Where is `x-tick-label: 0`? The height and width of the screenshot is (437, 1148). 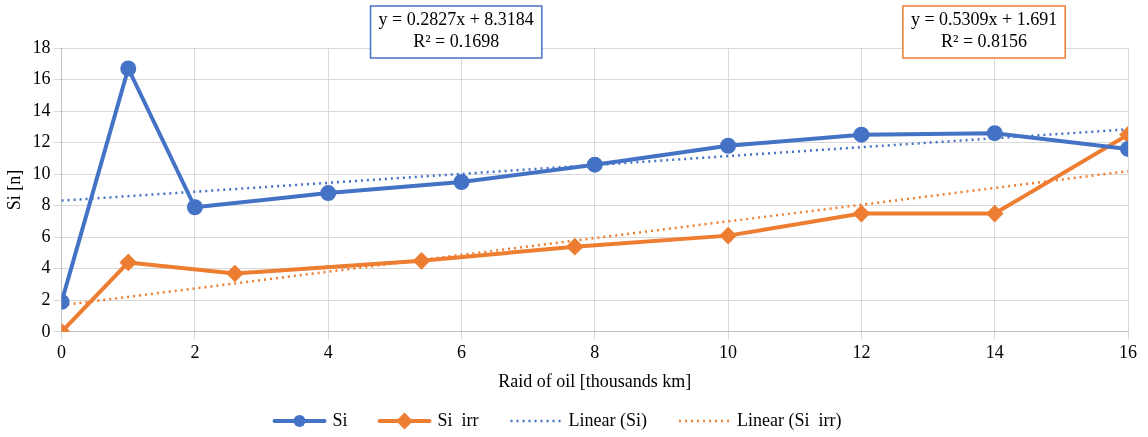 x-tick-label: 0 is located at coordinates (62, 352).